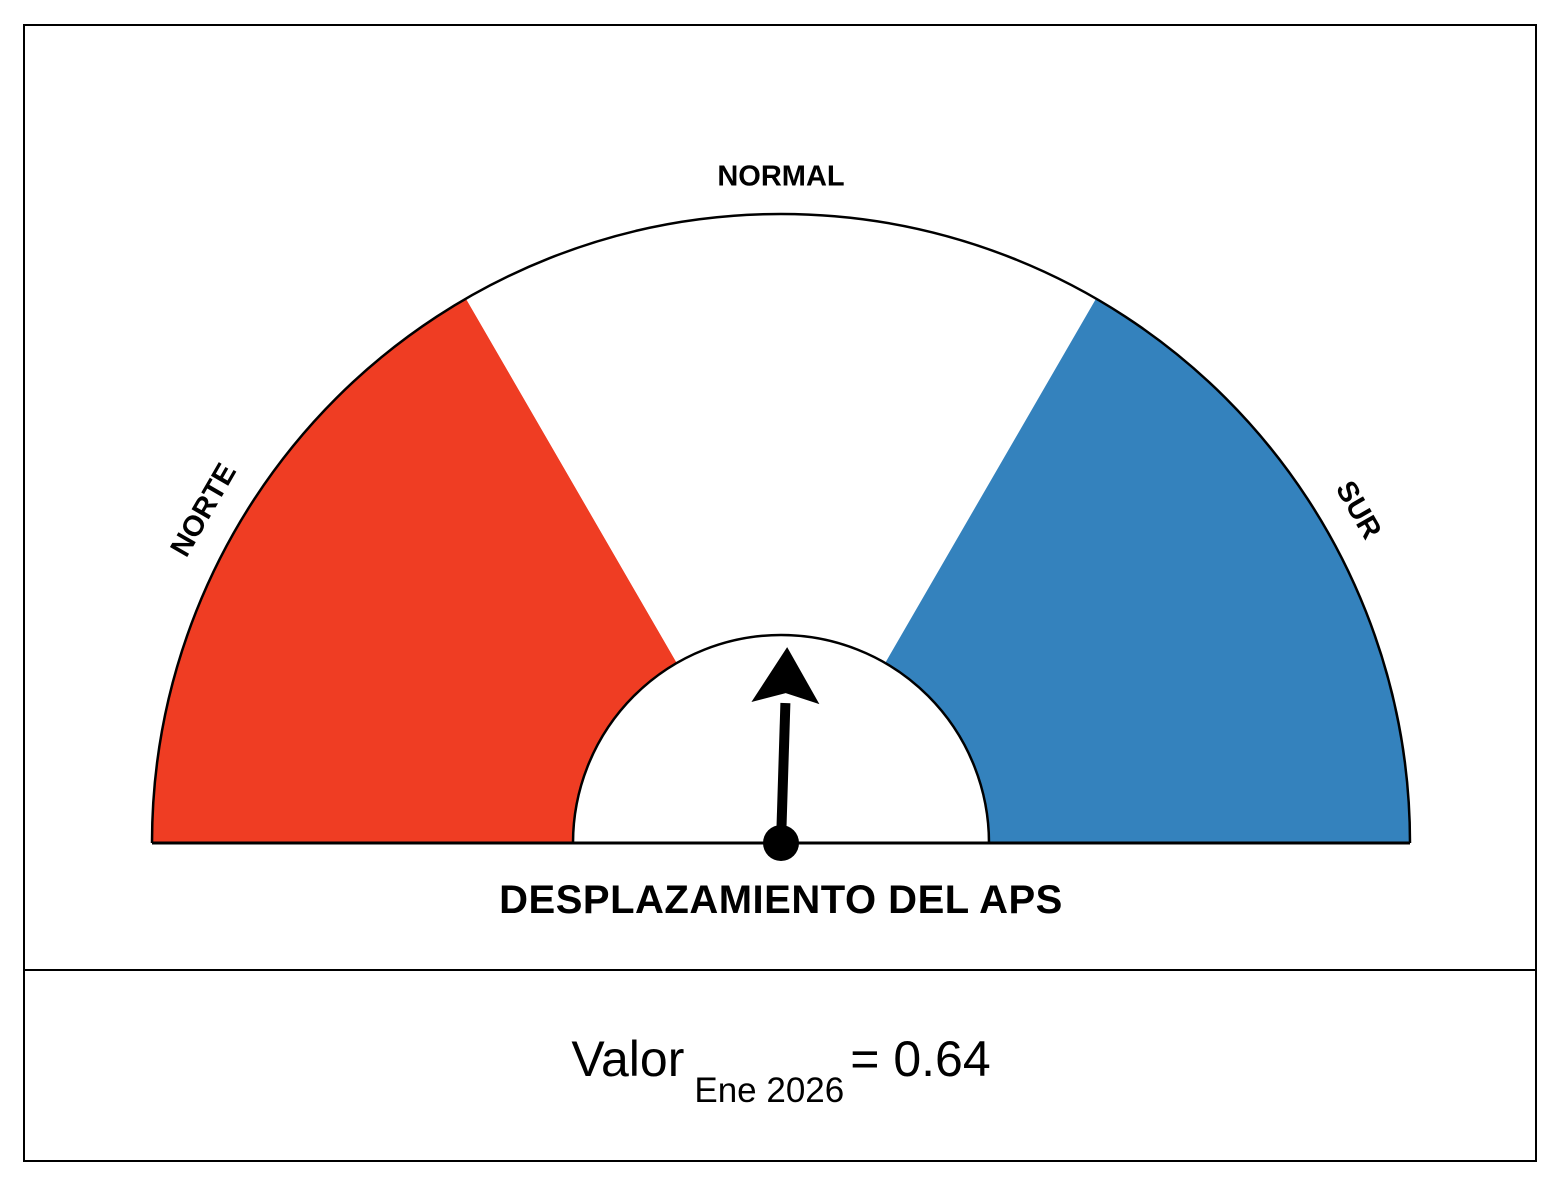  I want to click on zone-label-sur: SUR, so click(1358, 510).